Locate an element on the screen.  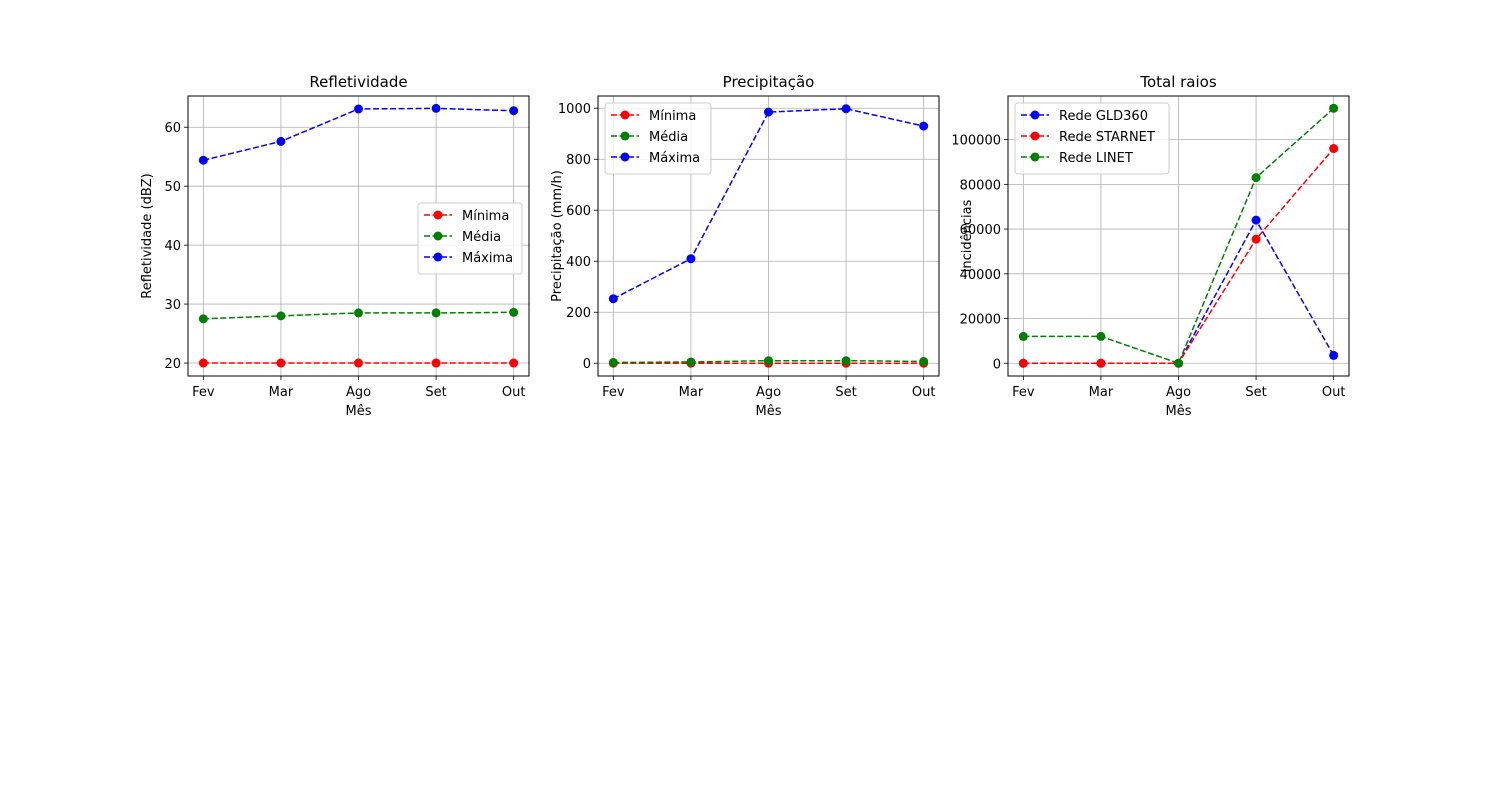
y-tick-label: 1000 is located at coordinates (574, 109).